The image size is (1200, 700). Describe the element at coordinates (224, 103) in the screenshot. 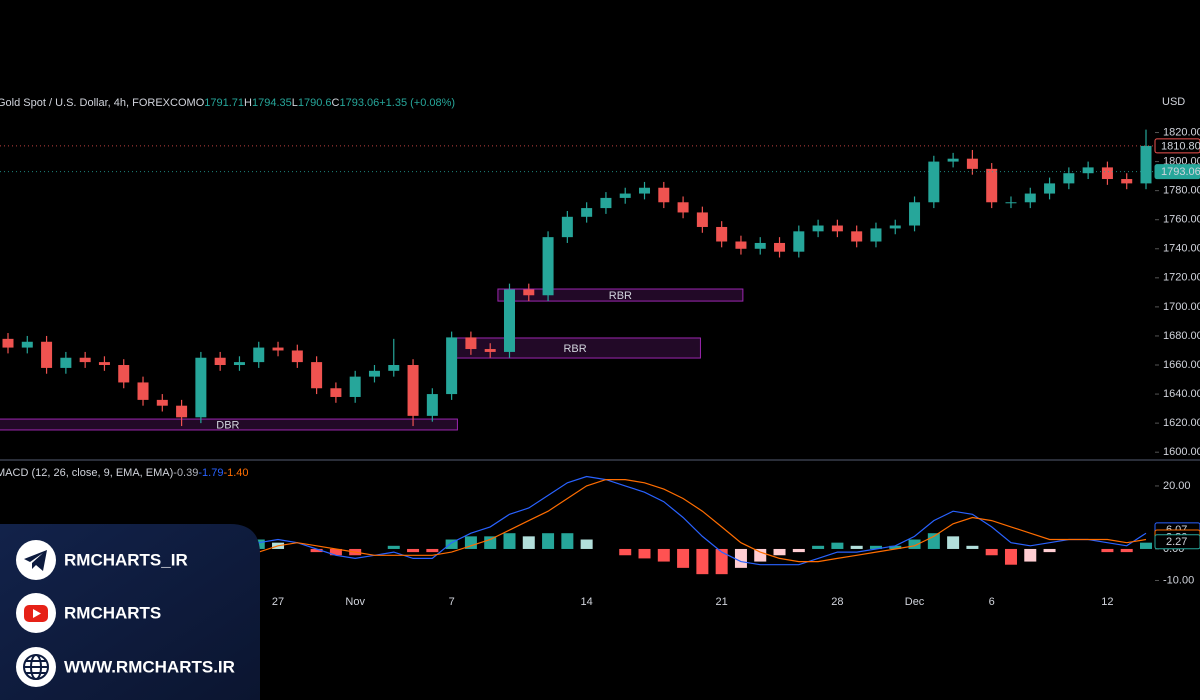

I see `ohlc-value: 1791.71` at that location.